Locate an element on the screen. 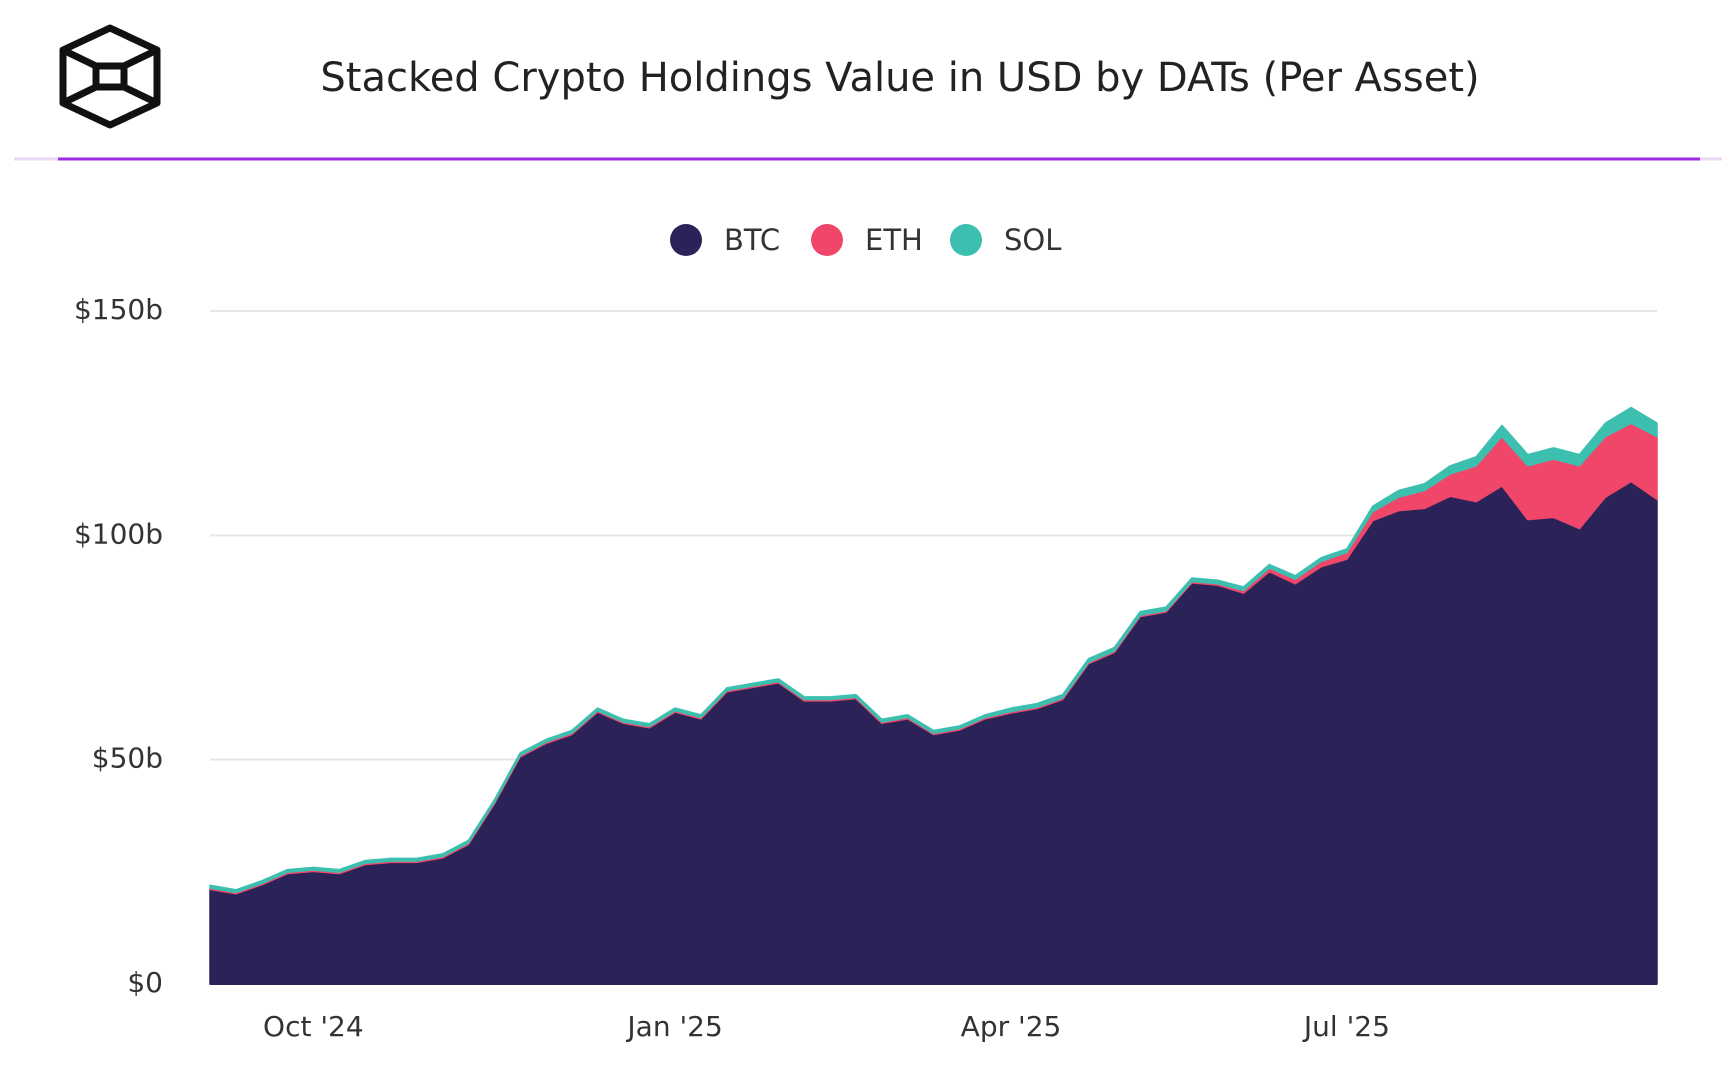 The width and height of the screenshot is (1736, 1076). x-tick-label: Jan '25 is located at coordinates (673, 1026).